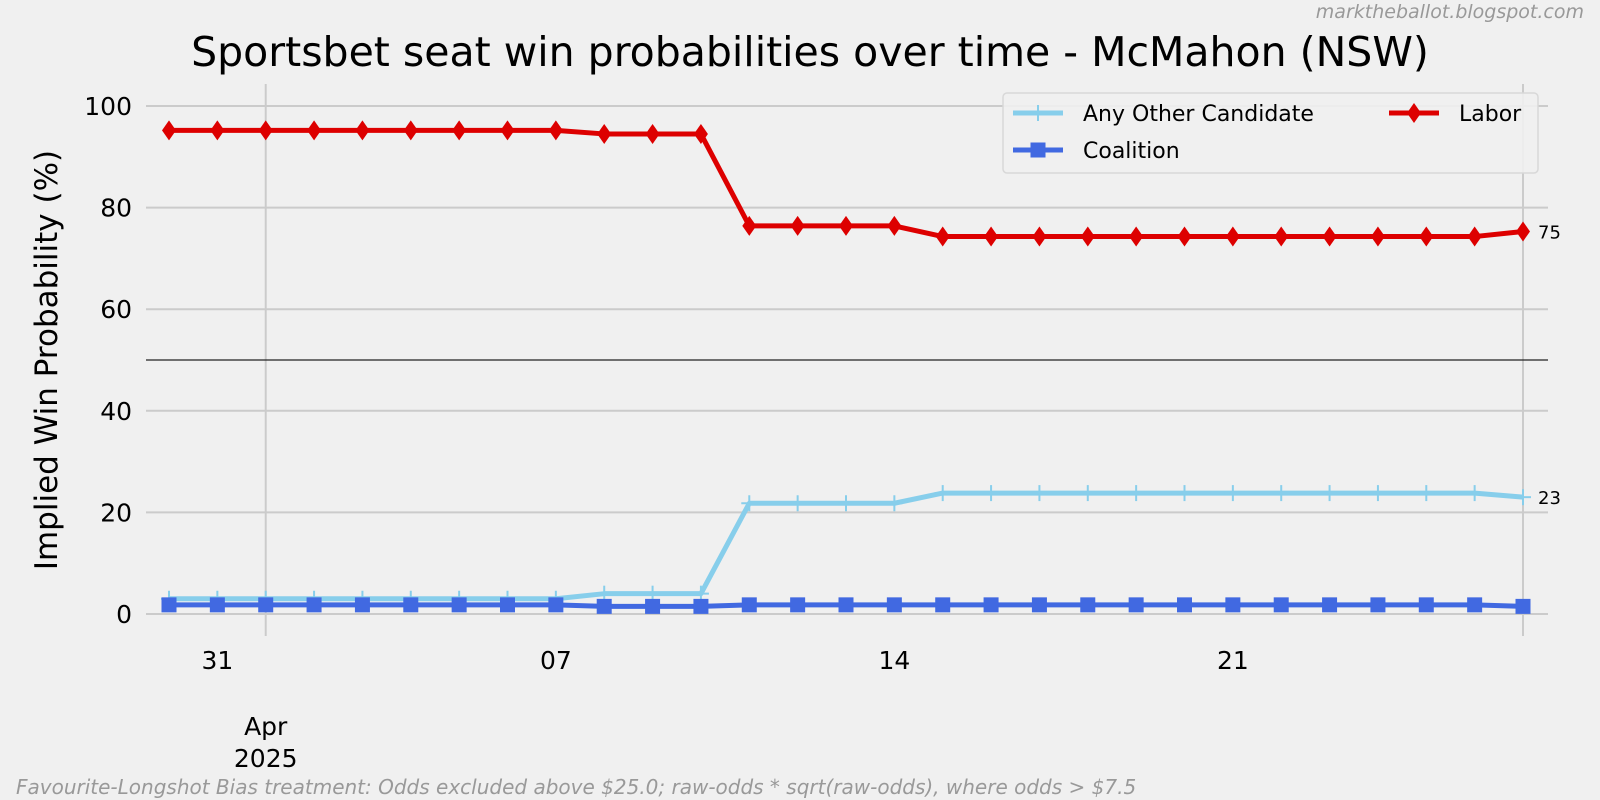  I want to click on y-axis-label: Implied Win Probability (%), so click(47, 360).